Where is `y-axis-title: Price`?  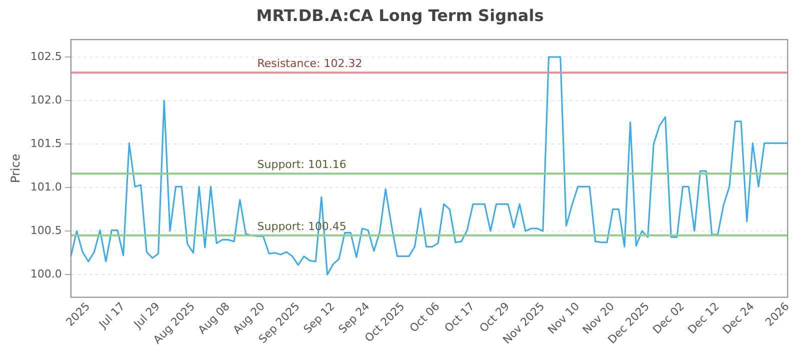 y-axis-title: Price is located at coordinates (15, 169).